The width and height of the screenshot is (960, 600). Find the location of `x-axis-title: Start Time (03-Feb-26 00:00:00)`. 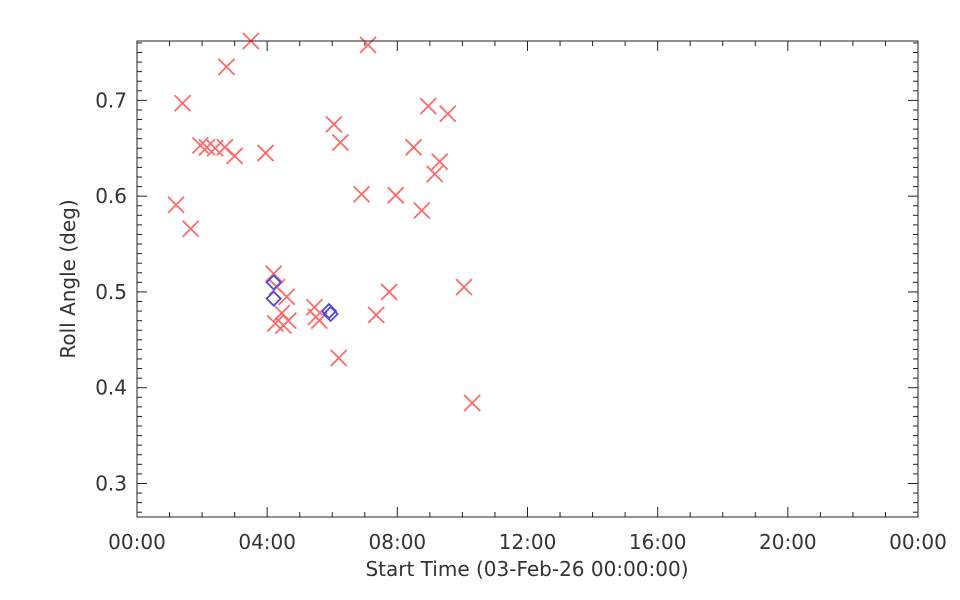

x-axis-title: Start Time (03-Feb-26 00:00:00) is located at coordinates (526, 569).